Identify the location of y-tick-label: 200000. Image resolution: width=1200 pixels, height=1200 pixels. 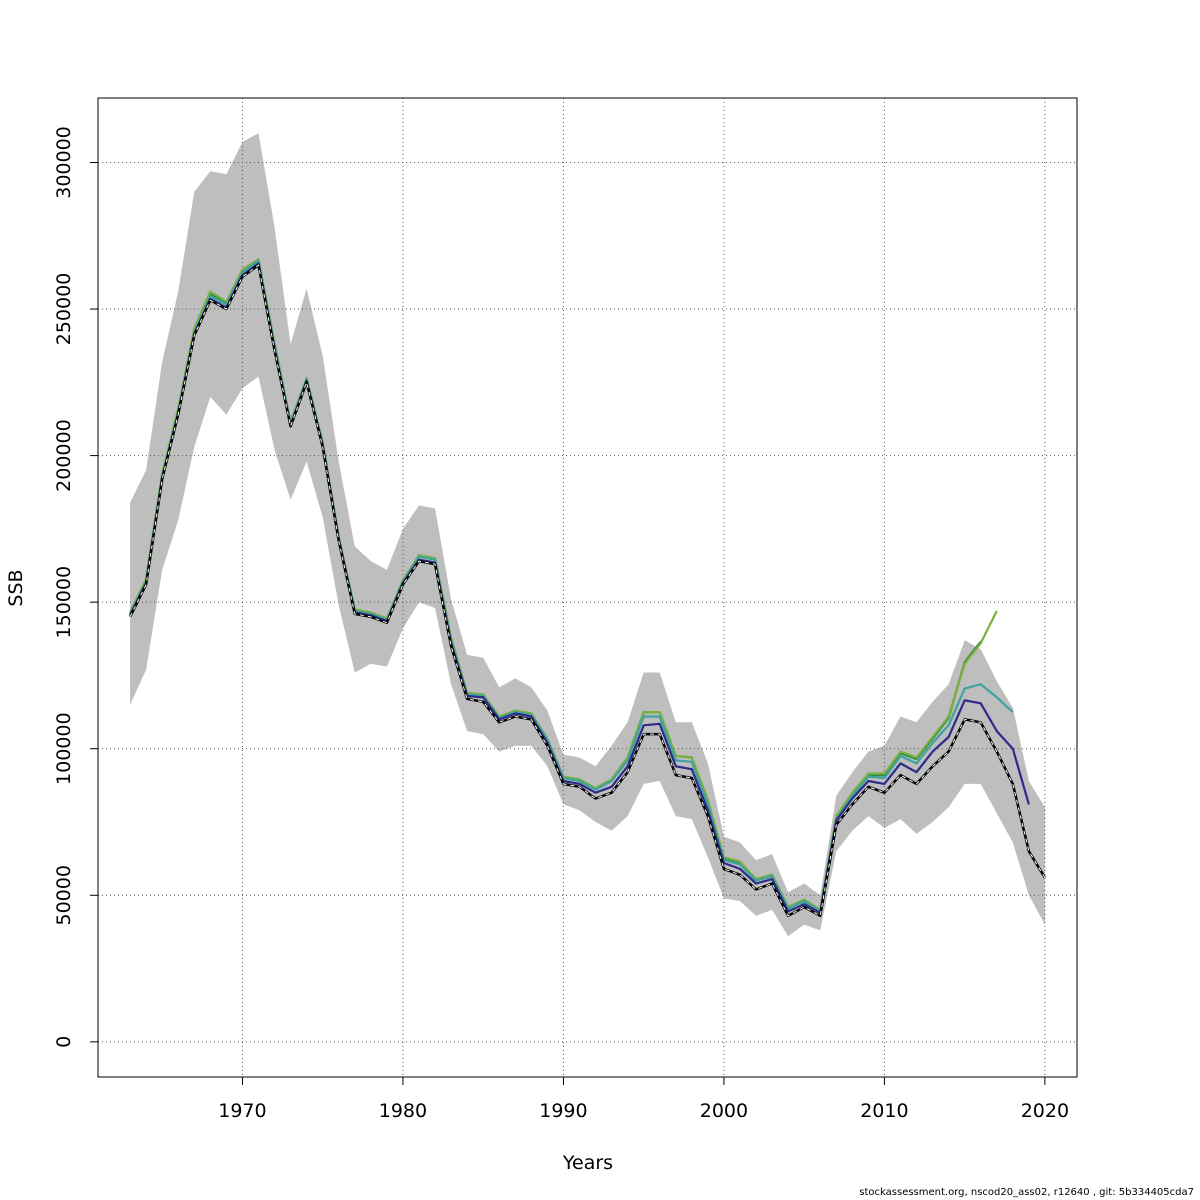
(64, 455).